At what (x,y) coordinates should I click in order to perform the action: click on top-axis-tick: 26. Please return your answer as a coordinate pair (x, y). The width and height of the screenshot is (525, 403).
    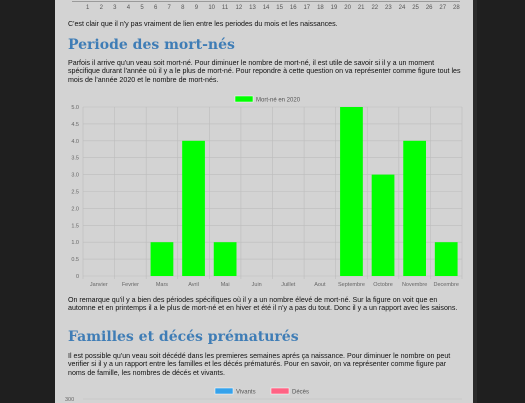
    Looking at the image, I should click on (429, 8).